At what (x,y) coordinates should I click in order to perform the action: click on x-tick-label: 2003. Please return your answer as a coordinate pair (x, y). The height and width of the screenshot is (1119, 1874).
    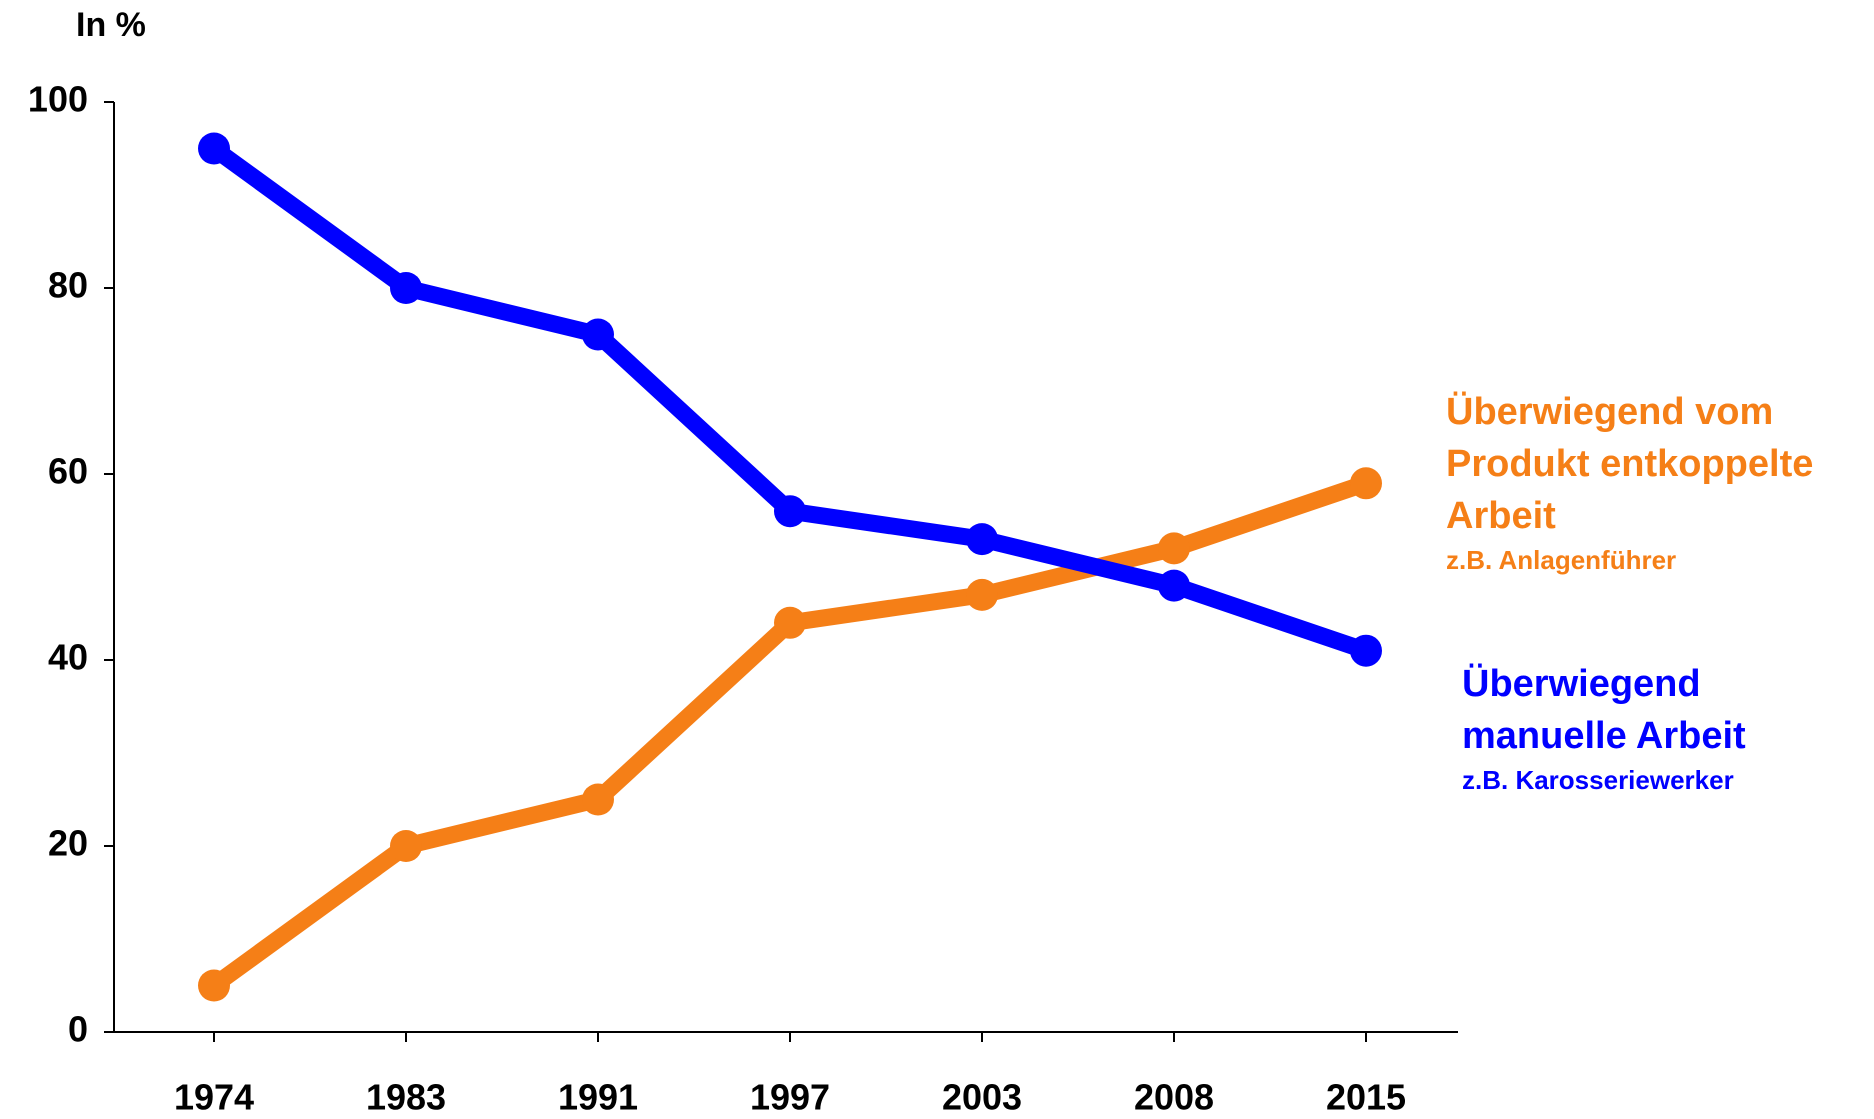
    Looking at the image, I should click on (982, 1097).